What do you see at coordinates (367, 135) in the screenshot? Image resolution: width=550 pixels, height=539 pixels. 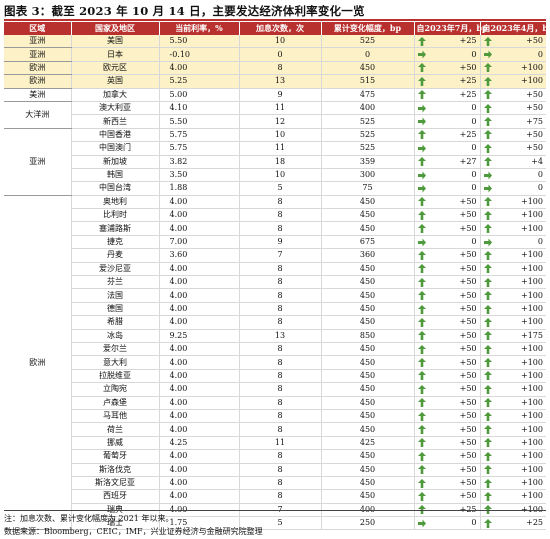 I see `cumulative-cell: 525` at bounding box center [367, 135].